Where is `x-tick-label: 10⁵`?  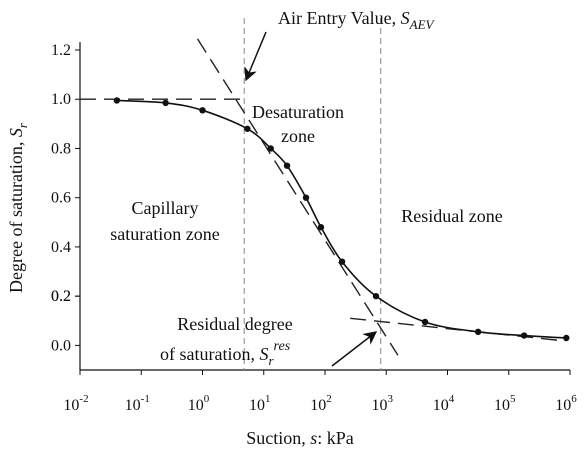
x-tick-label: 10⁵ is located at coordinates (505, 403).